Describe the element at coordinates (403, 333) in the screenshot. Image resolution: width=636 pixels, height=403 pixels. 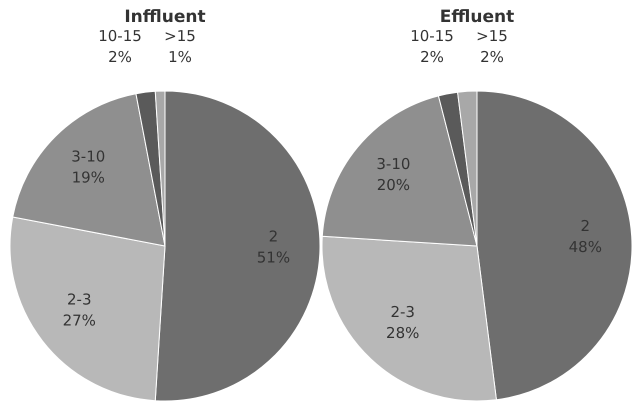
I see `data-label: 28%` at that location.